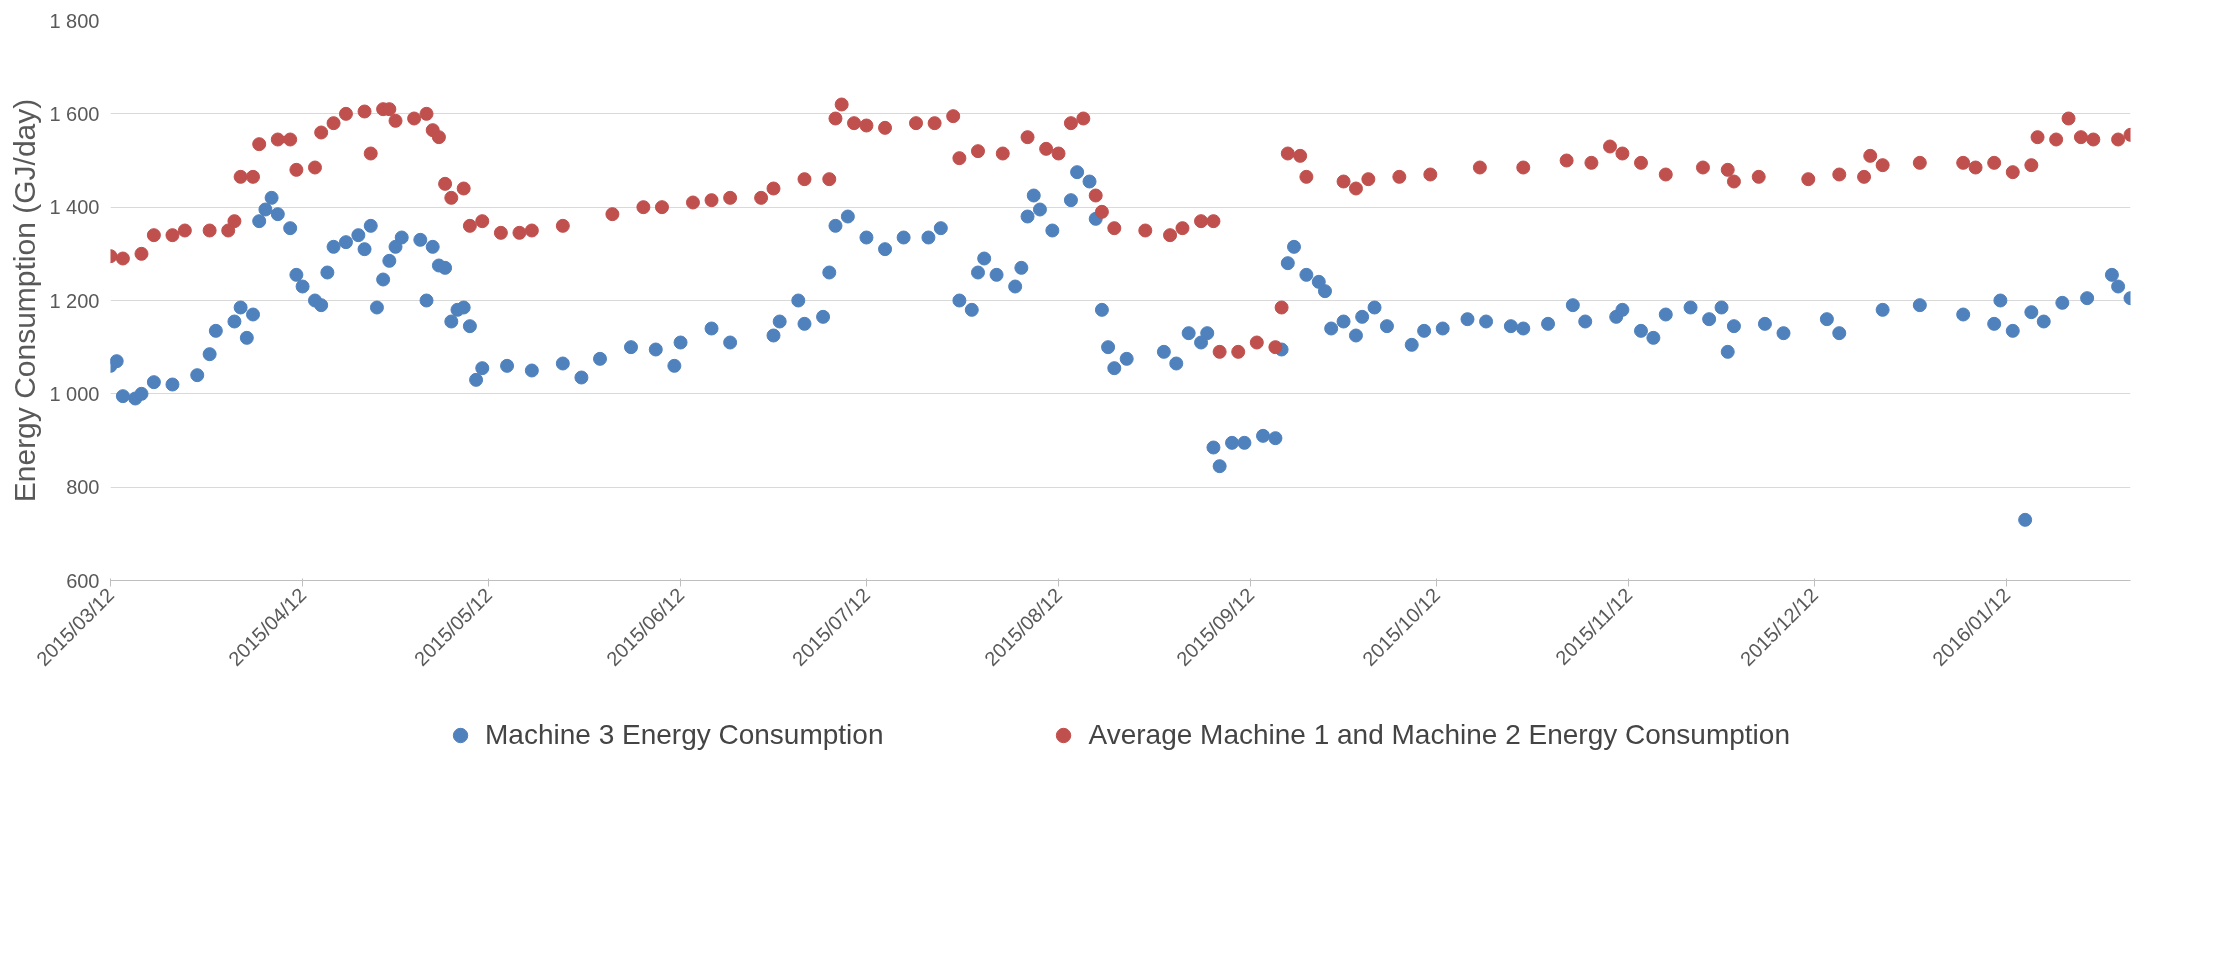  What do you see at coordinates (25, 300) in the screenshot?
I see `y-axis-title: Energy Consumption (GJ/day)` at bounding box center [25, 300].